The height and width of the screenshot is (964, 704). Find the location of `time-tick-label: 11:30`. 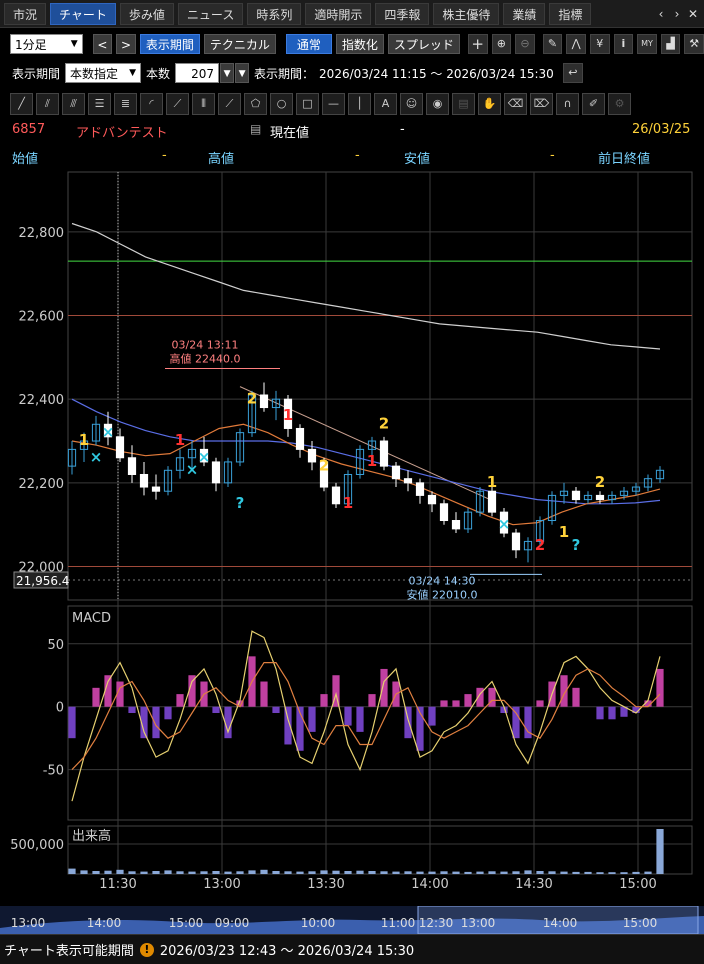

time-tick-label: 11:30 is located at coordinates (117, 884).